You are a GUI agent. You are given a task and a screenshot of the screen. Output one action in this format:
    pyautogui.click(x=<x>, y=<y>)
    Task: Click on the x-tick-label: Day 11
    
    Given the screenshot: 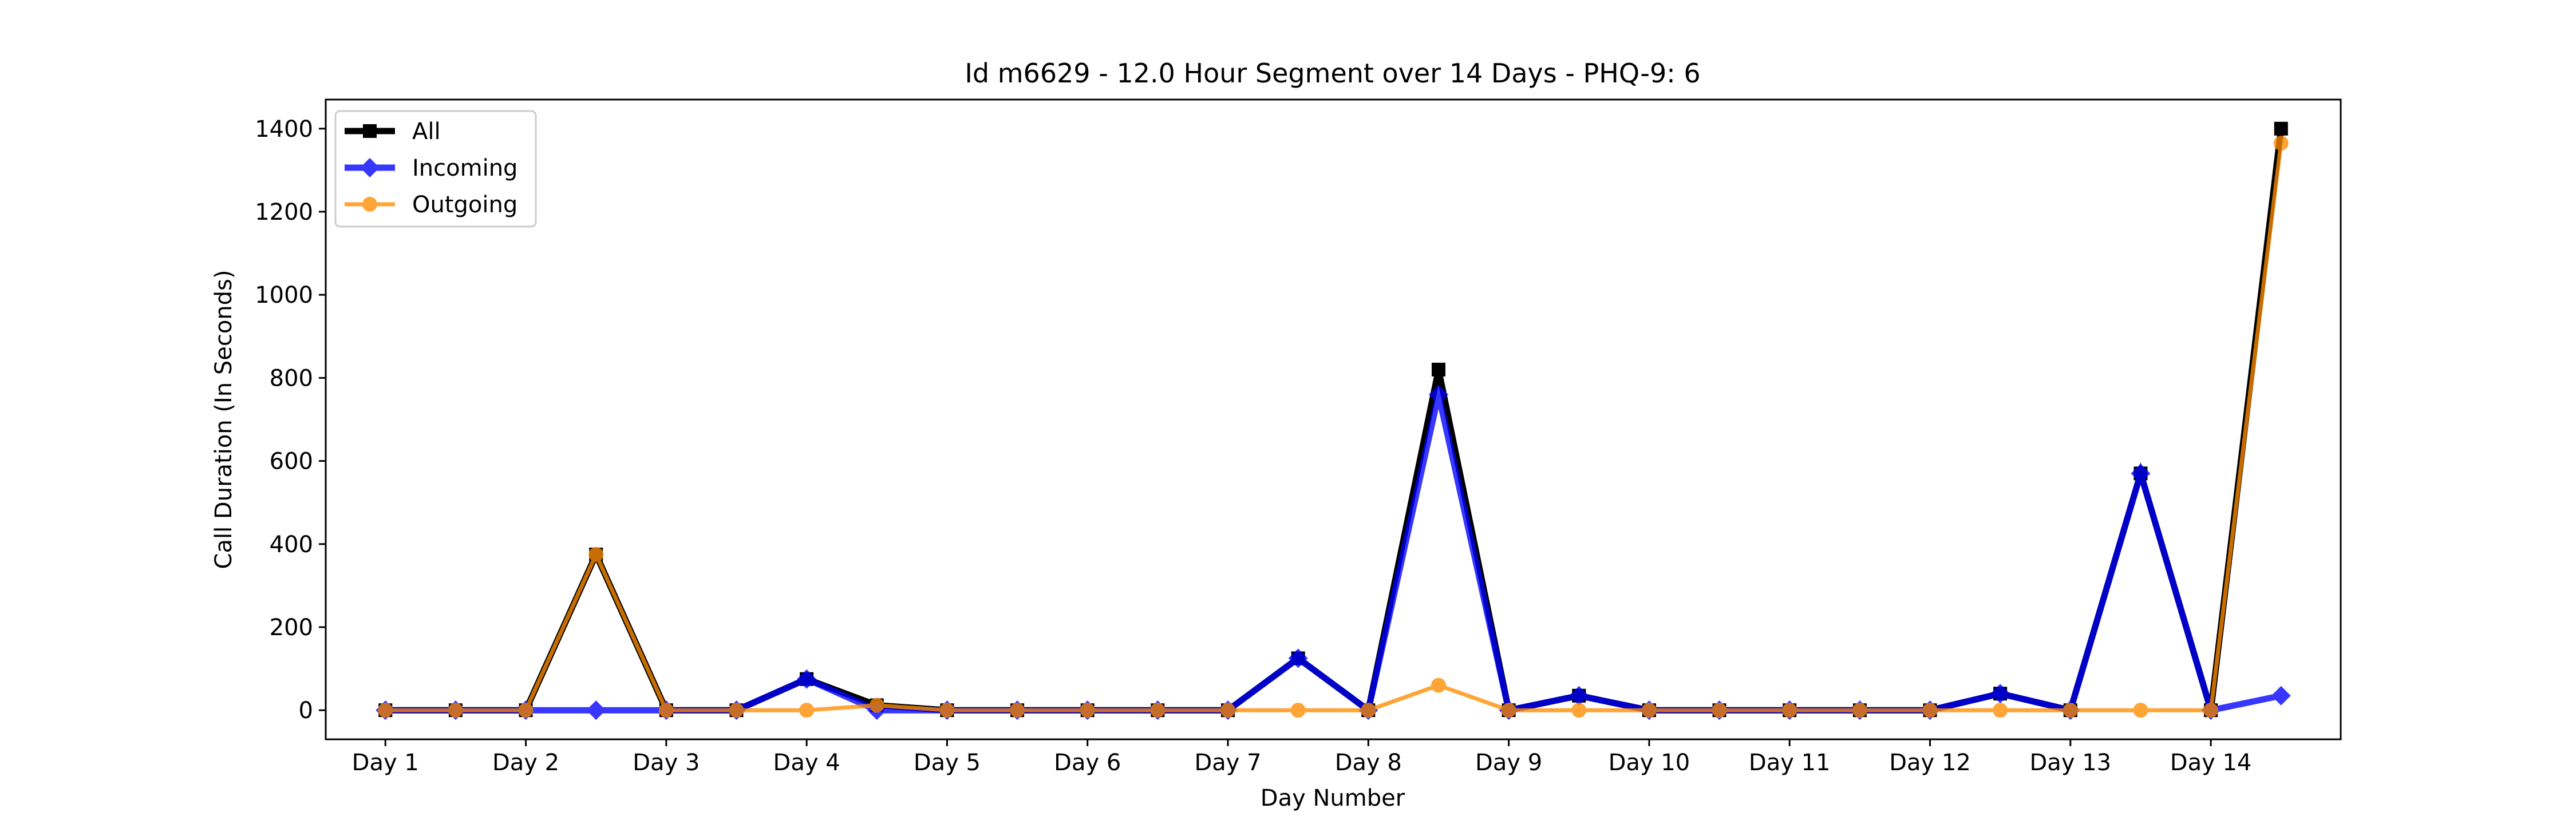 What is the action you would take?
    pyautogui.click(x=1790, y=763)
    